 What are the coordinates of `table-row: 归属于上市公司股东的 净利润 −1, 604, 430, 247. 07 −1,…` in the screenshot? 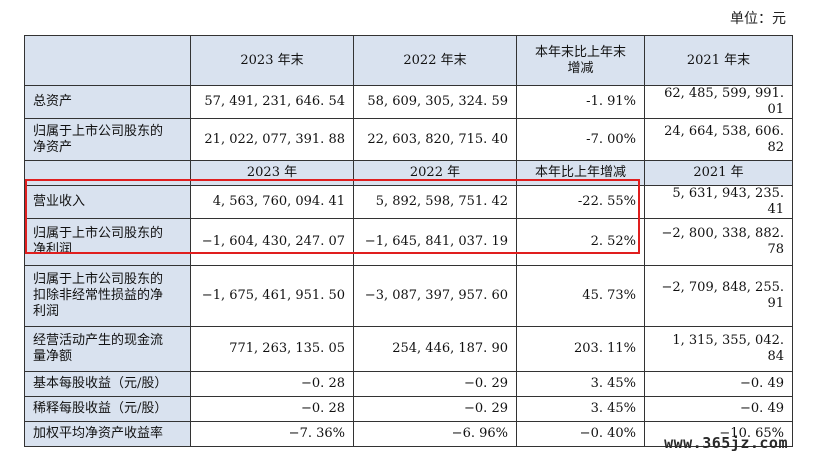 It's located at (408, 242).